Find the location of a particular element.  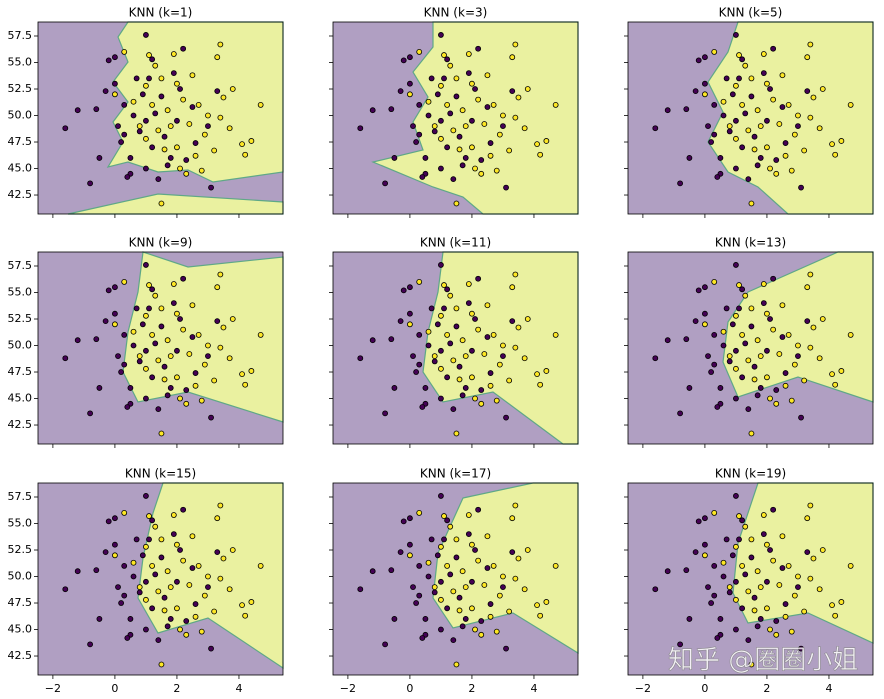

axes-frame is located at coordinates (455, 348).